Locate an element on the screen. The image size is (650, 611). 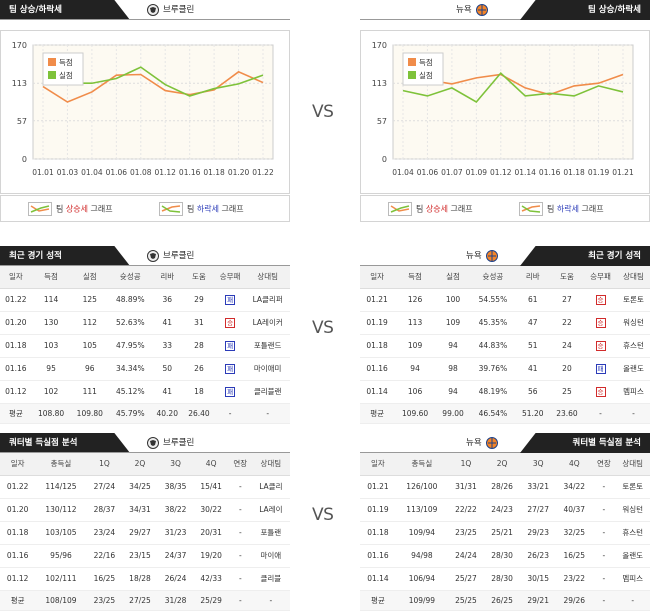
x-tick-label: 01.12 is located at coordinates (165, 172).